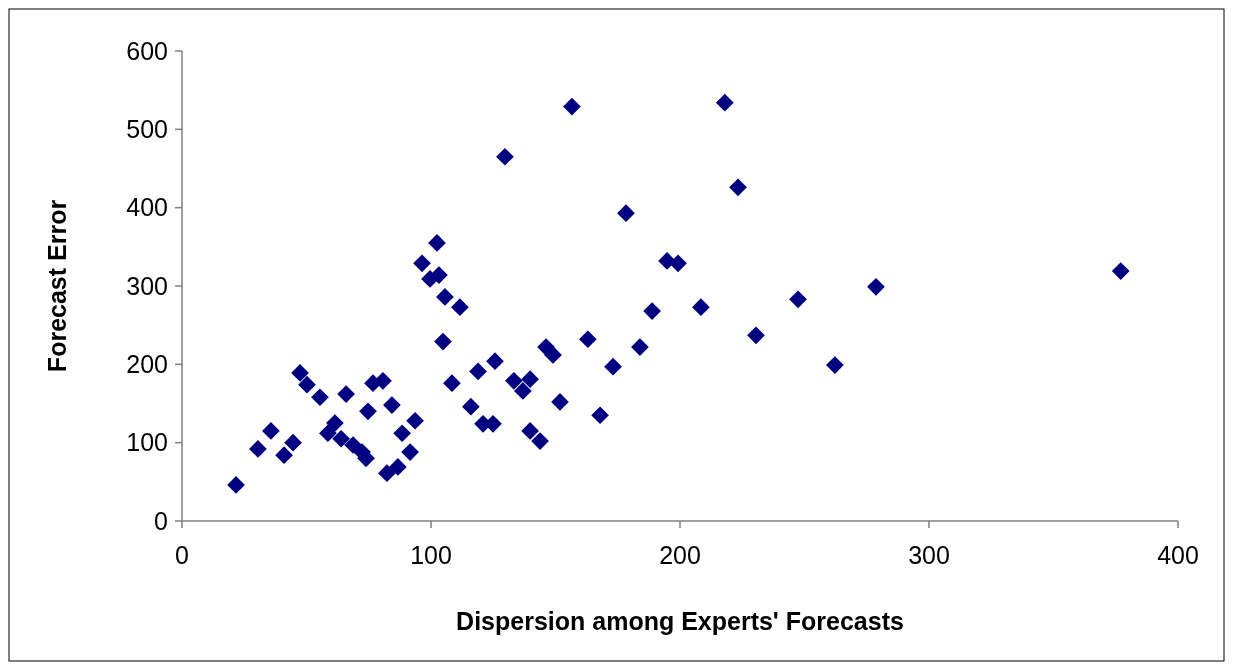 The width and height of the screenshot is (1233, 670). I want to click on x-tick-label: 400, so click(1178, 555).